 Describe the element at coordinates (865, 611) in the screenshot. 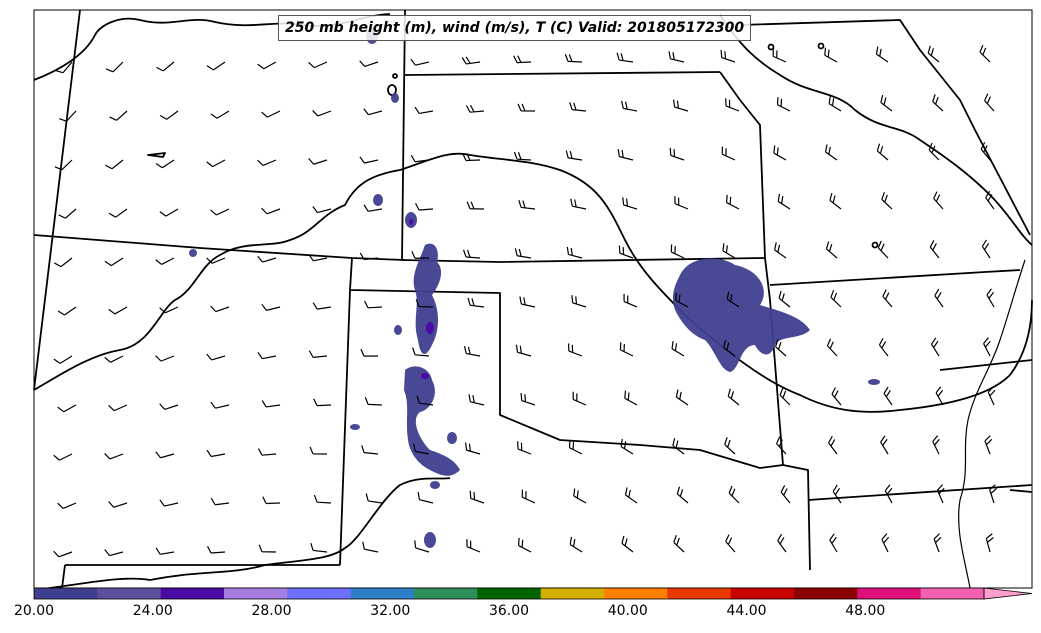

I see `colorbar-tick-label: 48.00` at that location.